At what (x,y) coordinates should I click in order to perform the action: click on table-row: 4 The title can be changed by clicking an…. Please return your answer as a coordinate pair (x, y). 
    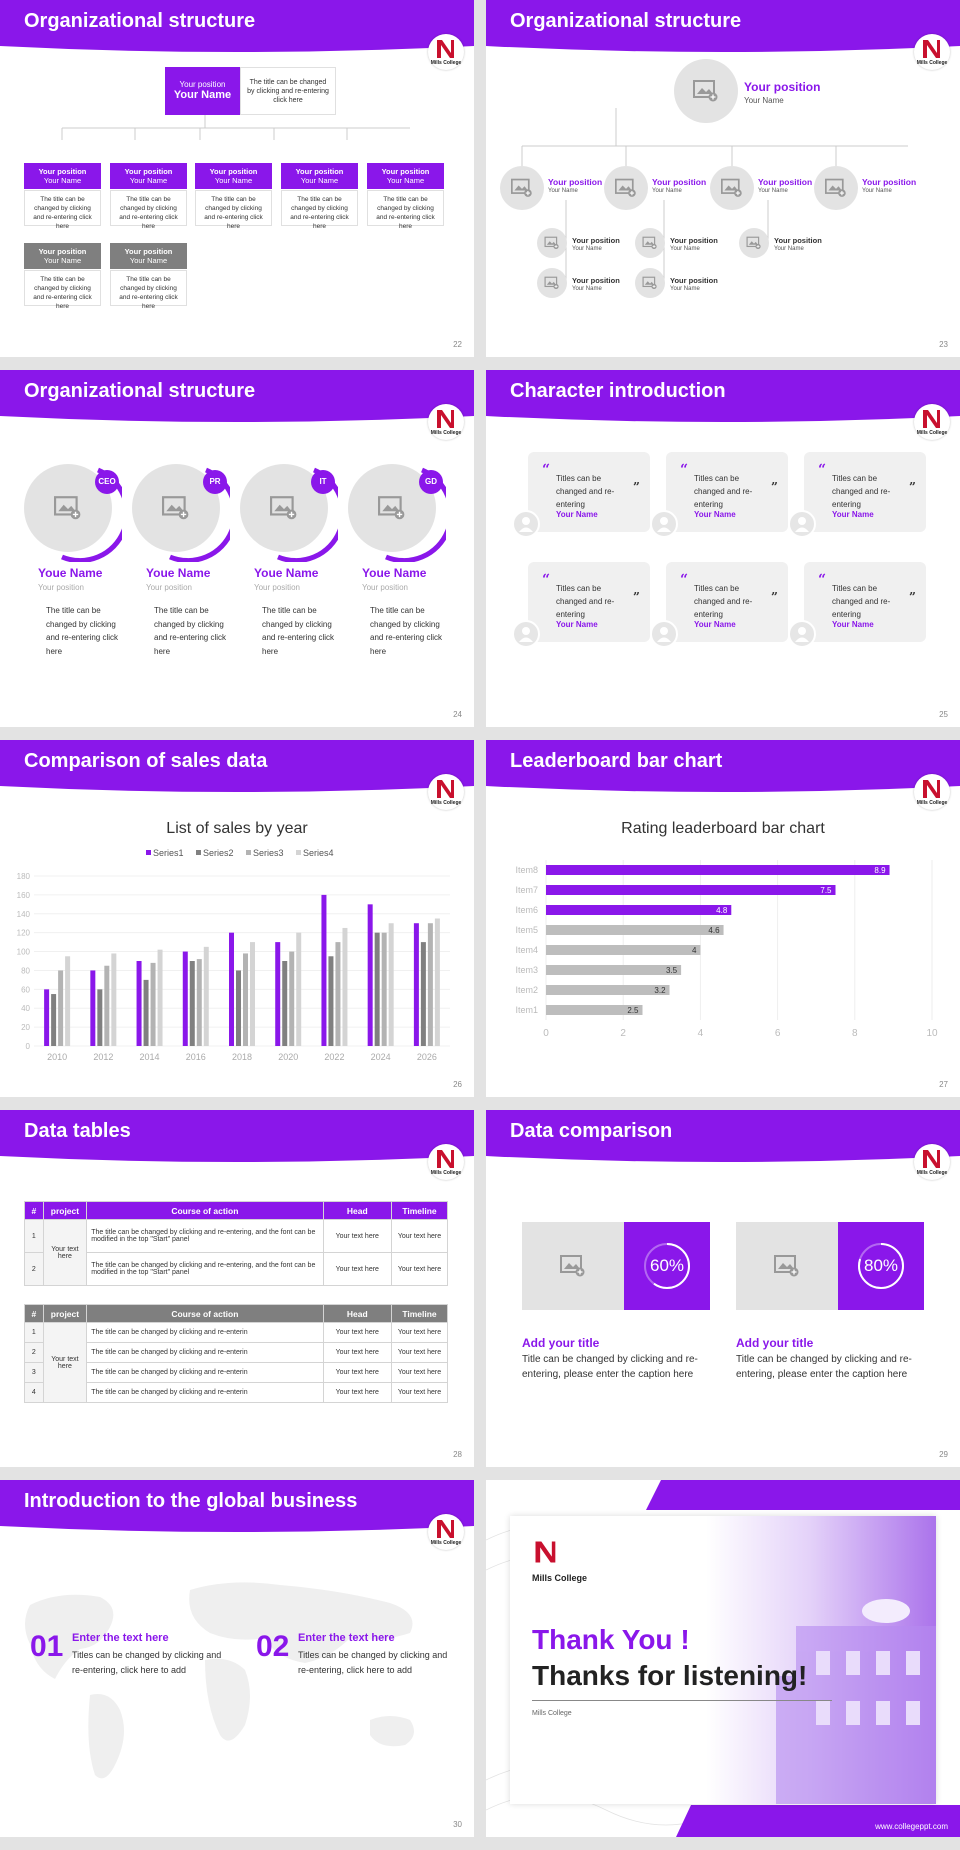
    Looking at the image, I should click on (236, 1392).